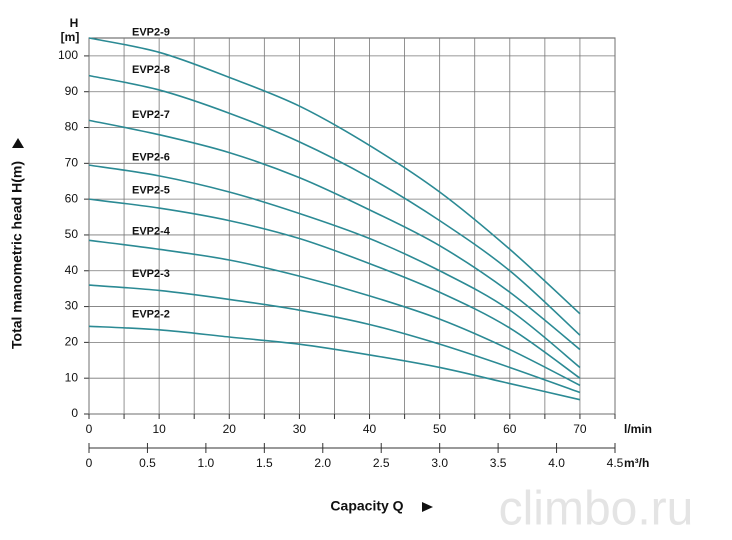 The width and height of the screenshot is (732, 540). What do you see at coordinates (322, 463) in the screenshot?
I see `x2-tick-label: 2.0` at bounding box center [322, 463].